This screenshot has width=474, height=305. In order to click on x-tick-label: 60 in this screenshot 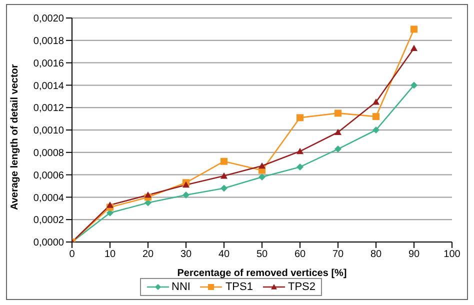, I will do `click(300, 254)`.